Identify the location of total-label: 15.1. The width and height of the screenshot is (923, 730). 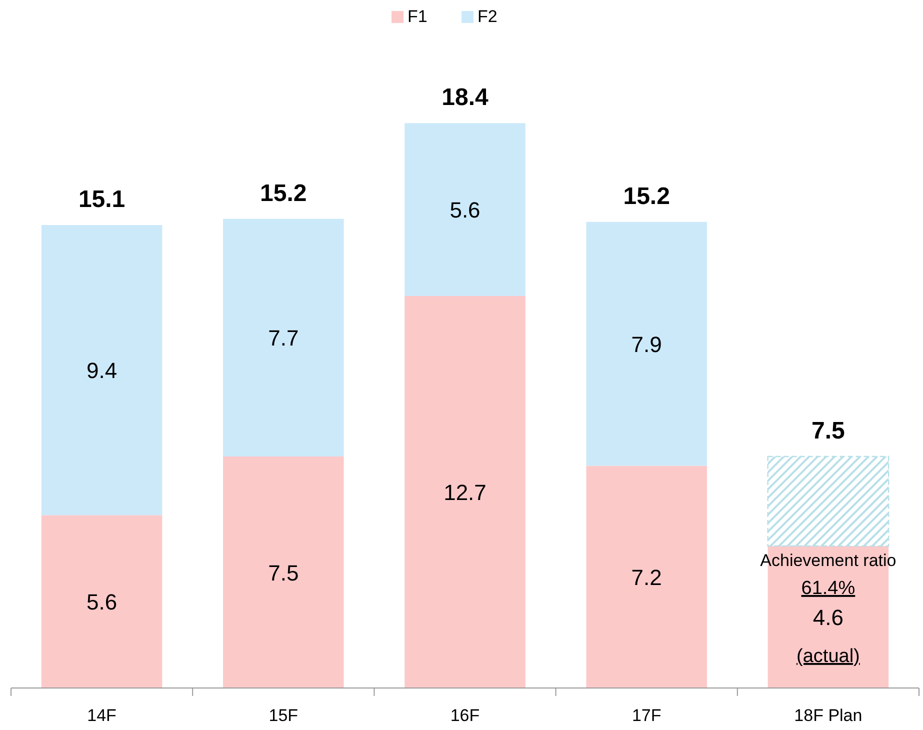
(102, 199).